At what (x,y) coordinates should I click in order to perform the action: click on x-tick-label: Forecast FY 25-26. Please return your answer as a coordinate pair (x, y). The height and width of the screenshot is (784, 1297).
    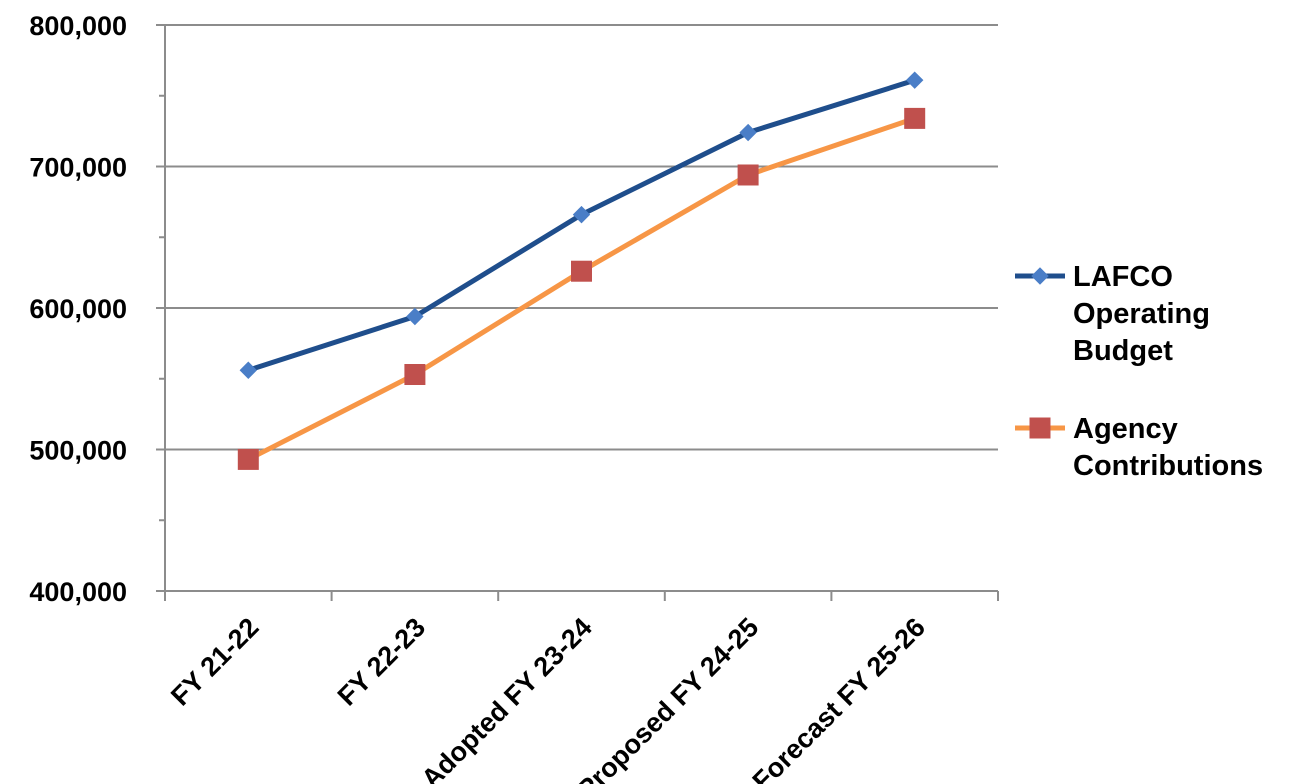
    Looking at the image, I should click on (839, 698).